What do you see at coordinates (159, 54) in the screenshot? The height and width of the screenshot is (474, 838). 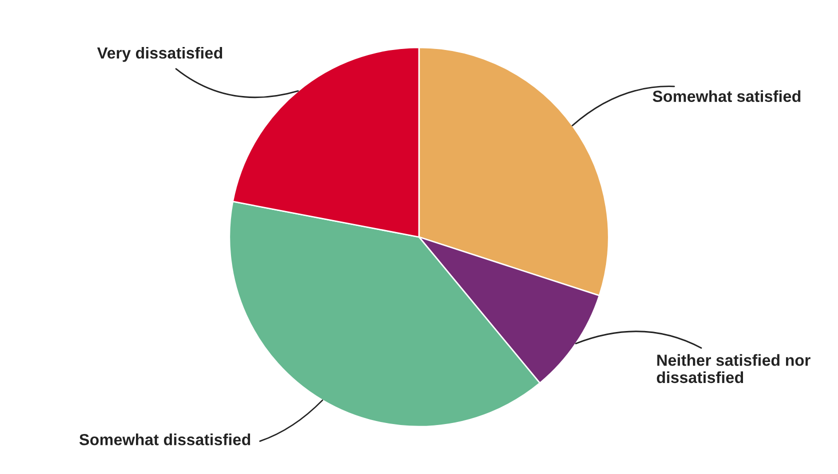 I see `slice-label: Very dissatisfied` at bounding box center [159, 54].